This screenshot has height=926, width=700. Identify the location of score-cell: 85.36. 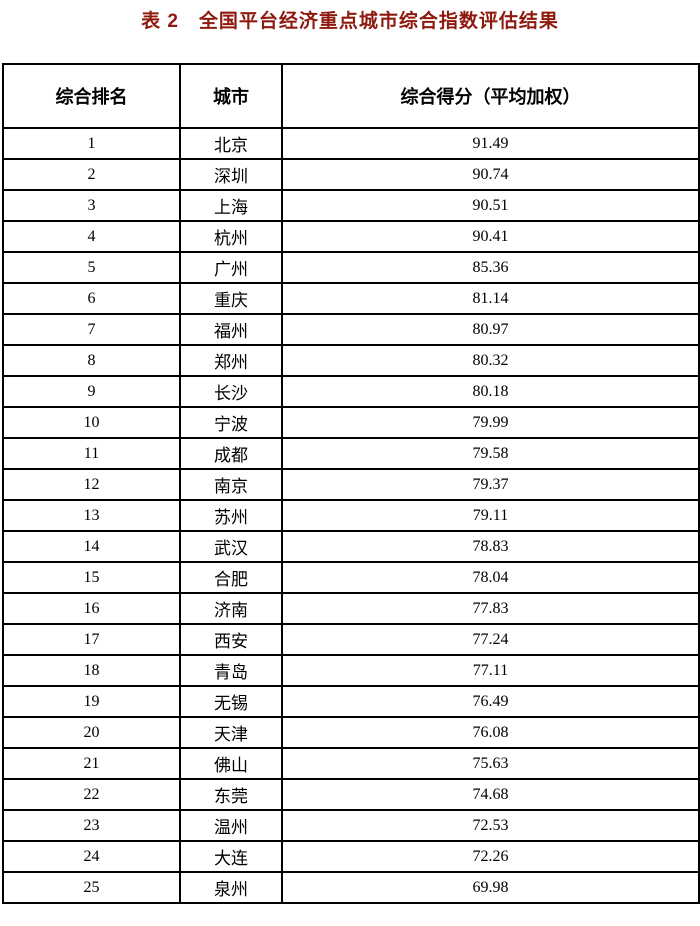
(490, 267).